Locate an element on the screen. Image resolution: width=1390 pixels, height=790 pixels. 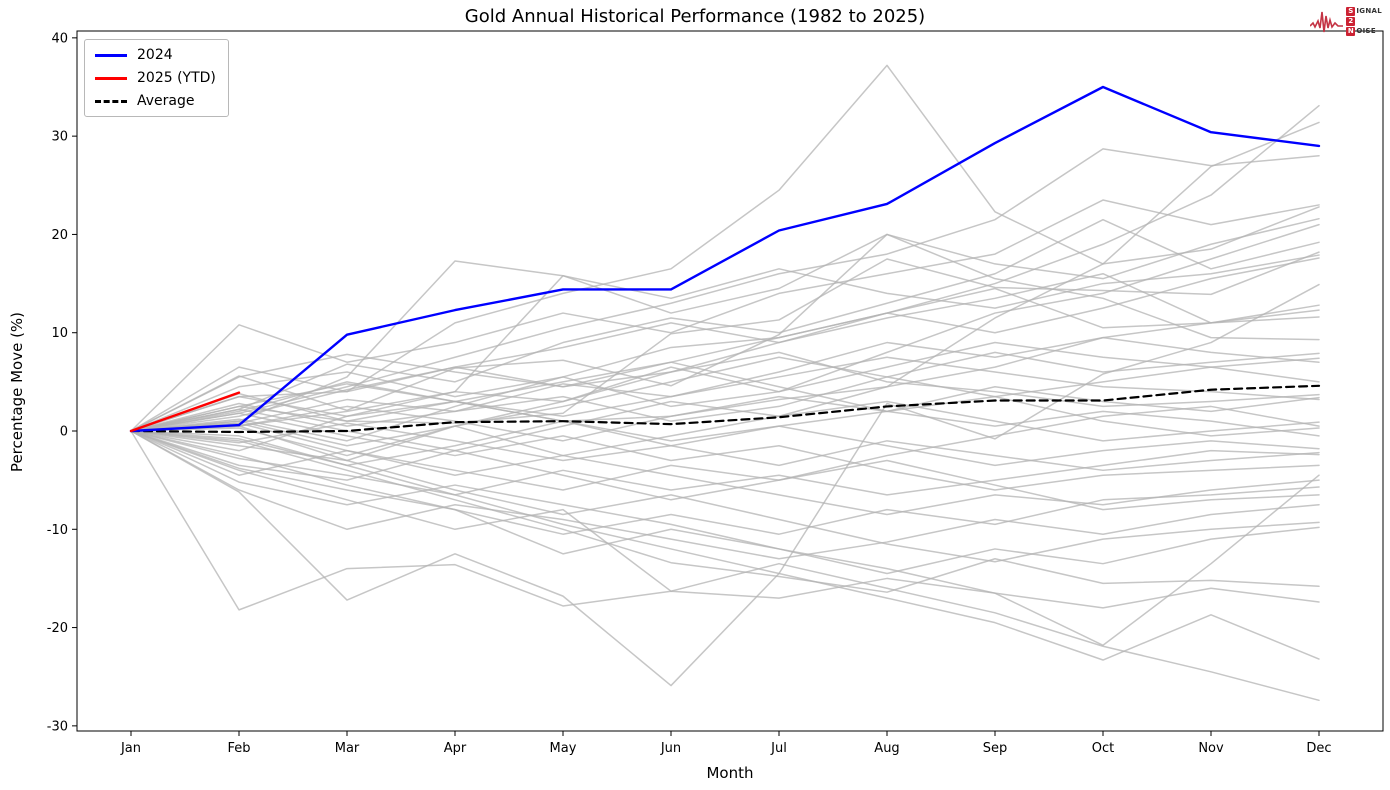
logo-letter-badge: S is located at coordinates (1351, 11).